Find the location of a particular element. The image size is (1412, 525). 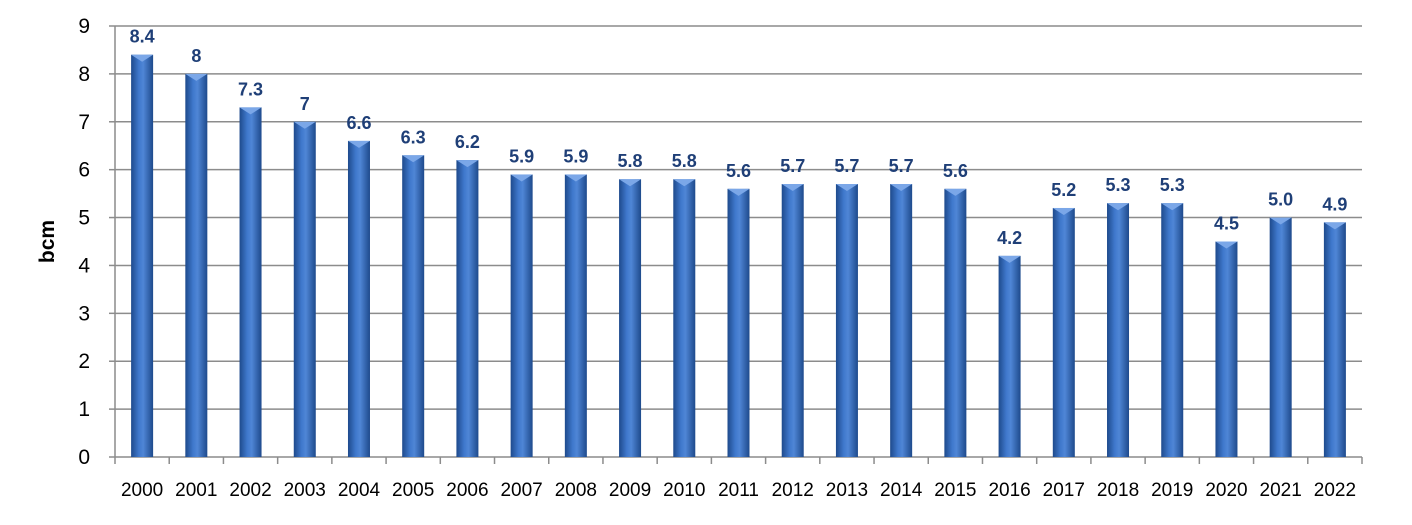

x-tick-label: 2014 is located at coordinates (901, 490).